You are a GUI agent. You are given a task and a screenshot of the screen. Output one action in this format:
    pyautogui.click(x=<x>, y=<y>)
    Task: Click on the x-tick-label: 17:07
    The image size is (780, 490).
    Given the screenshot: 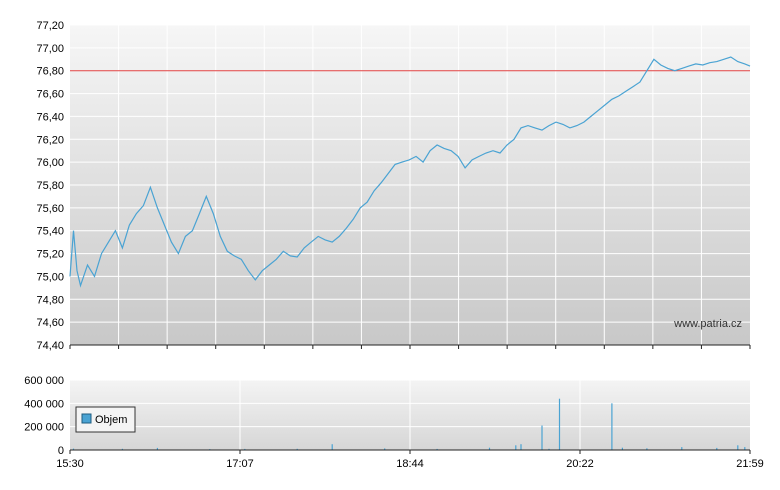 What is the action you would take?
    pyautogui.click(x=240, y=464)
    